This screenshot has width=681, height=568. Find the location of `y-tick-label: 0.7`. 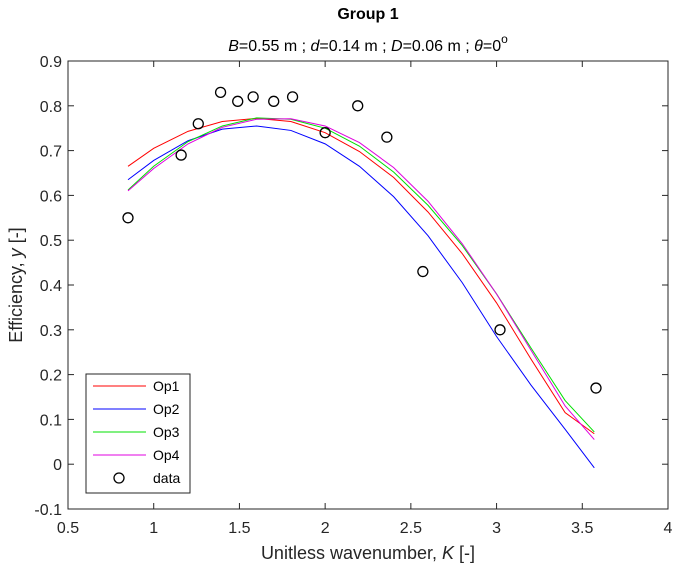

y-tick-label: 0.7 is located at coordinates (51, 152).